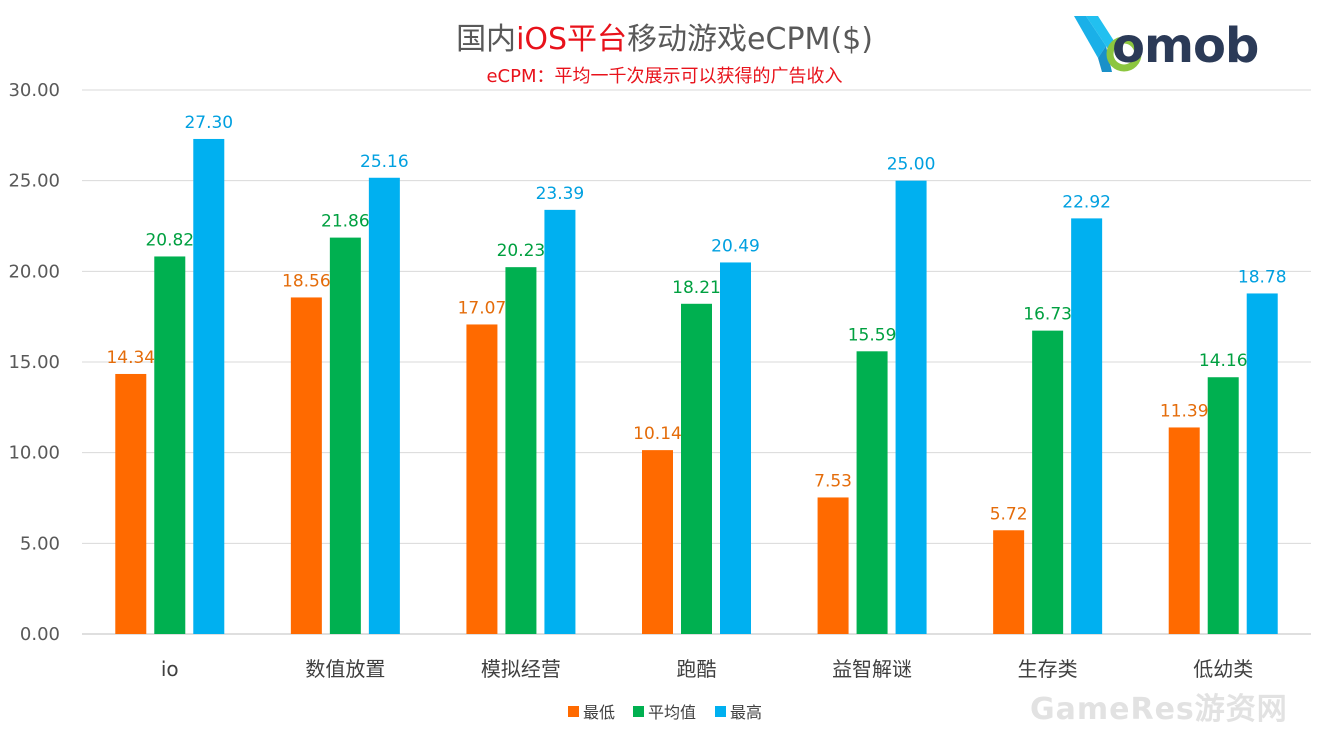  What do you see at coordinates (482, 308) in the screenshot?
I see `data-label: 17.07` at bounding box center [482, 308].